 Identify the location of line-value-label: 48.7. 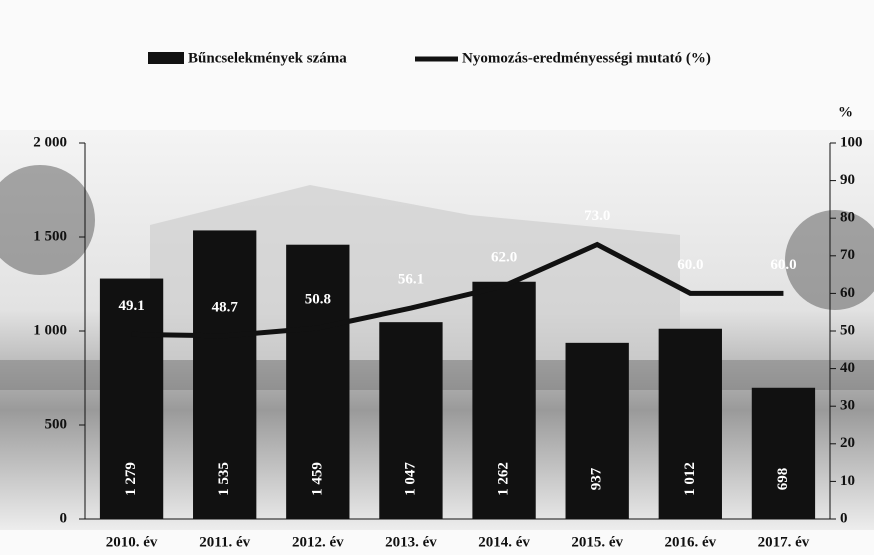
(225, 307).